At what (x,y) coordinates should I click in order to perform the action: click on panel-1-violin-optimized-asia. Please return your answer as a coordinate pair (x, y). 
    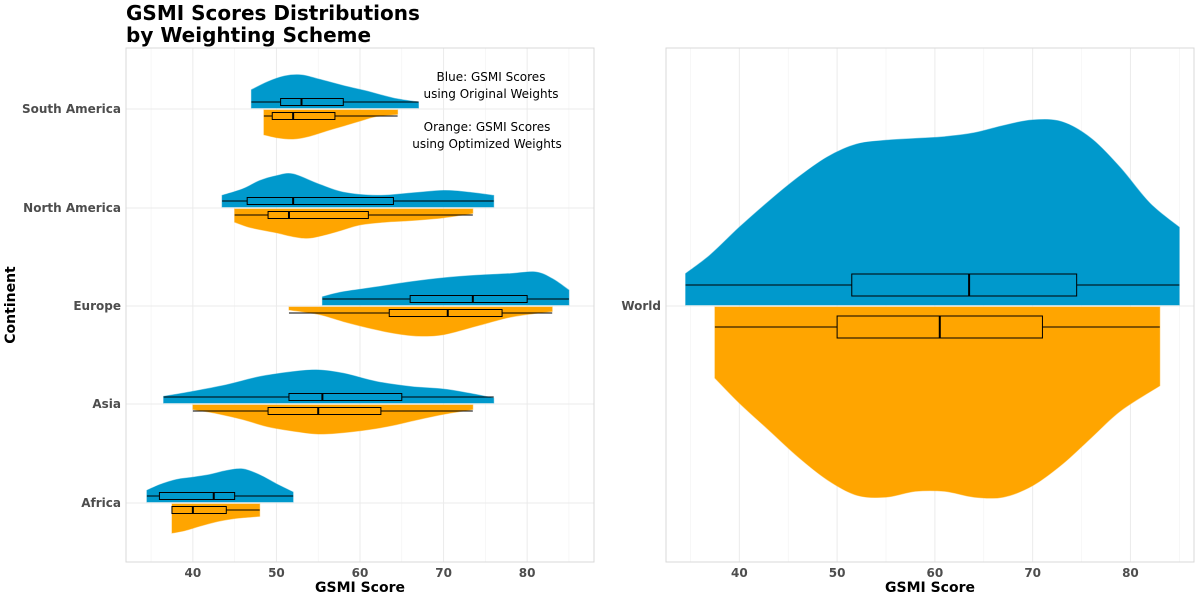
    Looking at the image, I should click on (333, 419).